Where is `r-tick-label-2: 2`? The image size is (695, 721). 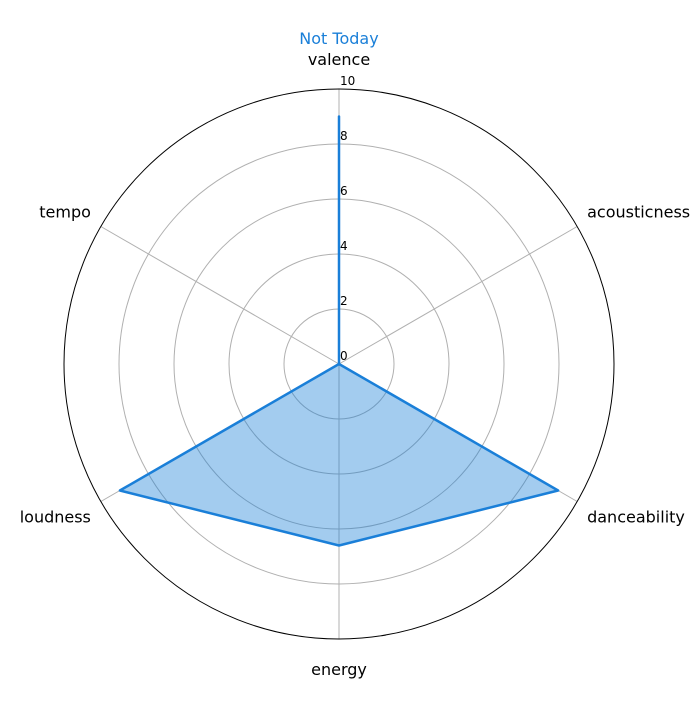 r-tick-label-2: 2 is located at coordinates (344, 301).